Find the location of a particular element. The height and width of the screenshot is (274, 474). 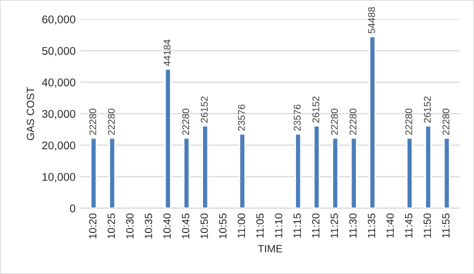

data-label: 44184 is located at coordinates (167, 52).